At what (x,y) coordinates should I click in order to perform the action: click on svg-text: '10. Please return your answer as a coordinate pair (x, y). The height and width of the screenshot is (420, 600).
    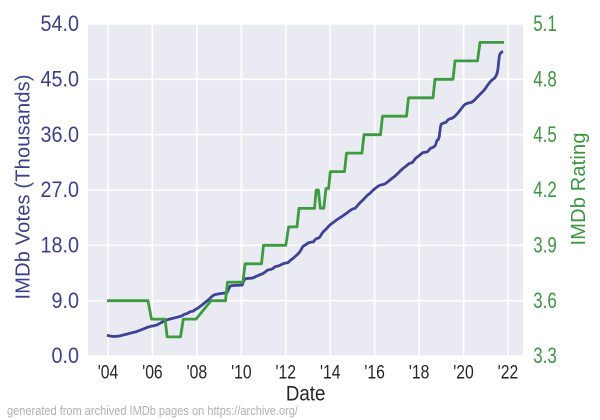
    Looking at the image, I should click on (241, 373).